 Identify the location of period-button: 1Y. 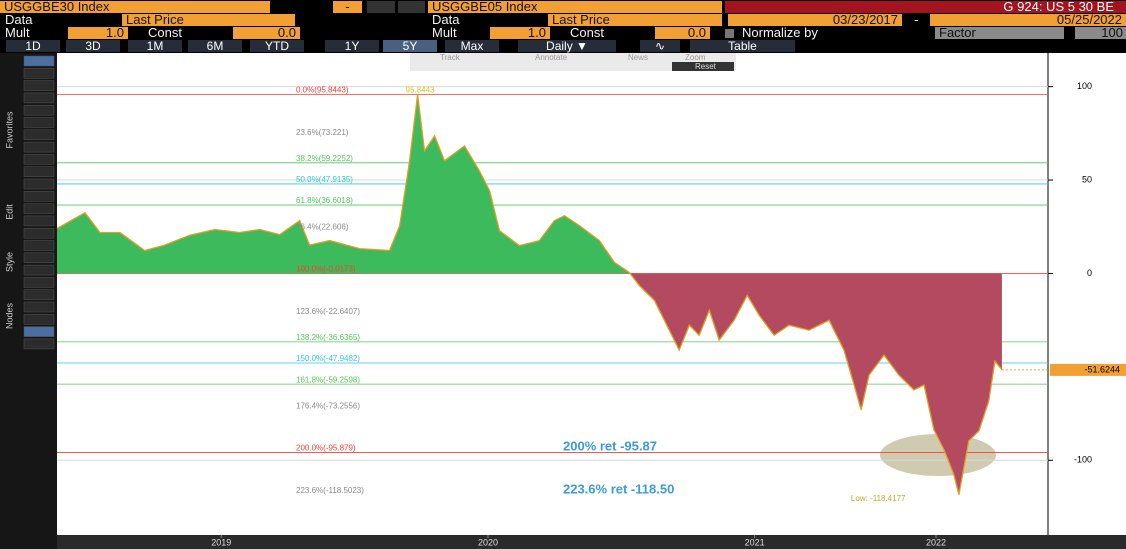
(352, 46).